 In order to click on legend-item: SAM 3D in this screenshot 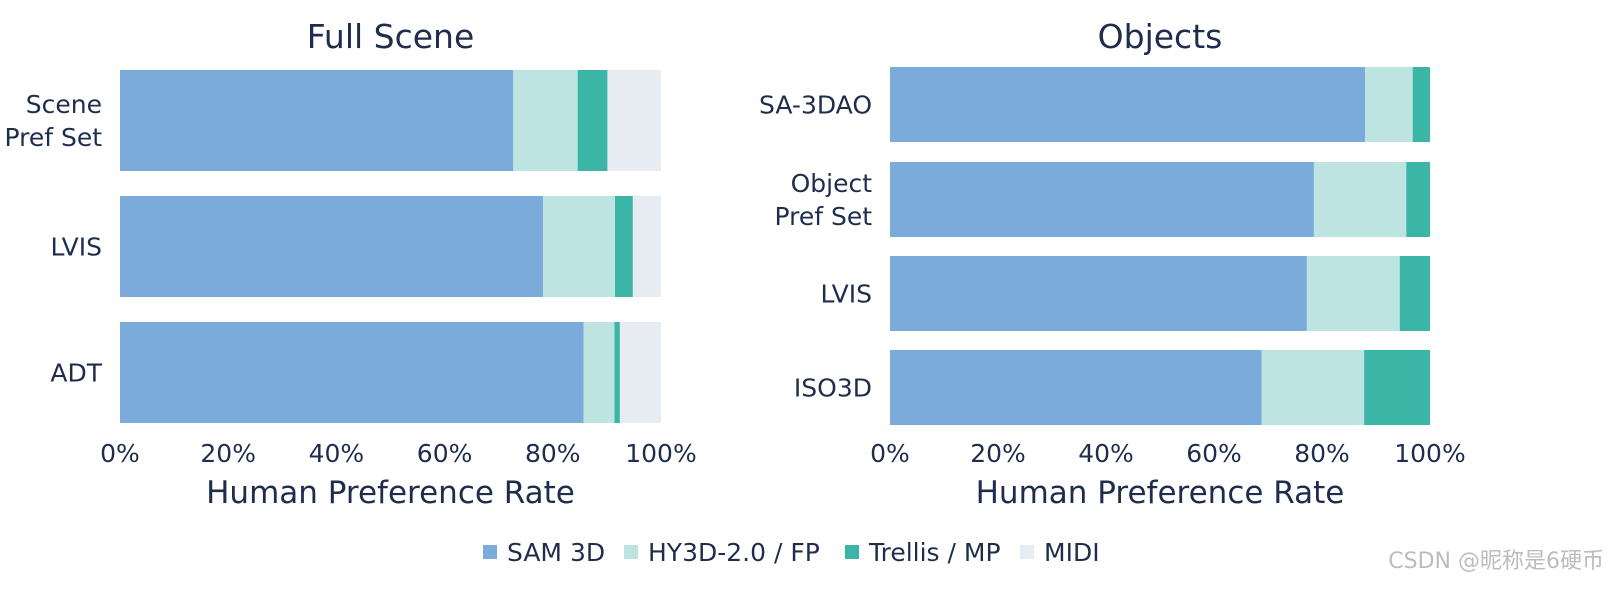, I will do `click(544, 552)`.